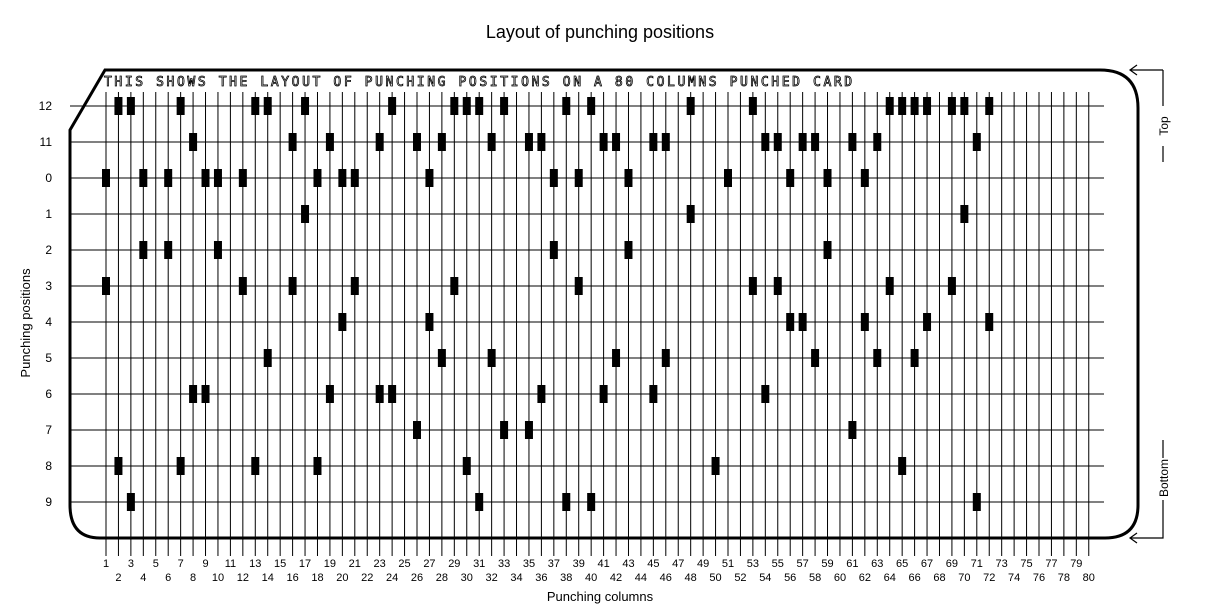 The width and height of the screenshot is (1222, 608). Describe the element at coordinates (977, 564) in the screenshot. I see `column-label: 71` at that location.